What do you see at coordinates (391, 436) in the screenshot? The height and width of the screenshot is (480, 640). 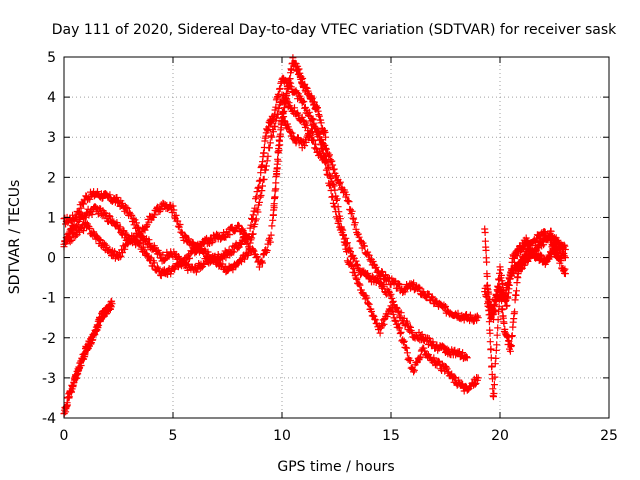 I see `x-tick-label: 15` at bounding box center [391, 436].